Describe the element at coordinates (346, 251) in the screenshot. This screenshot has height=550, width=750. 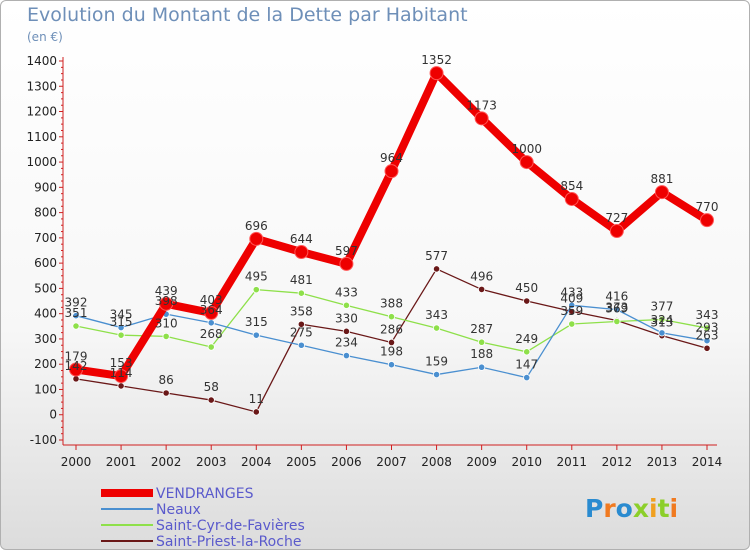
I see `data-label: 597` at that location.